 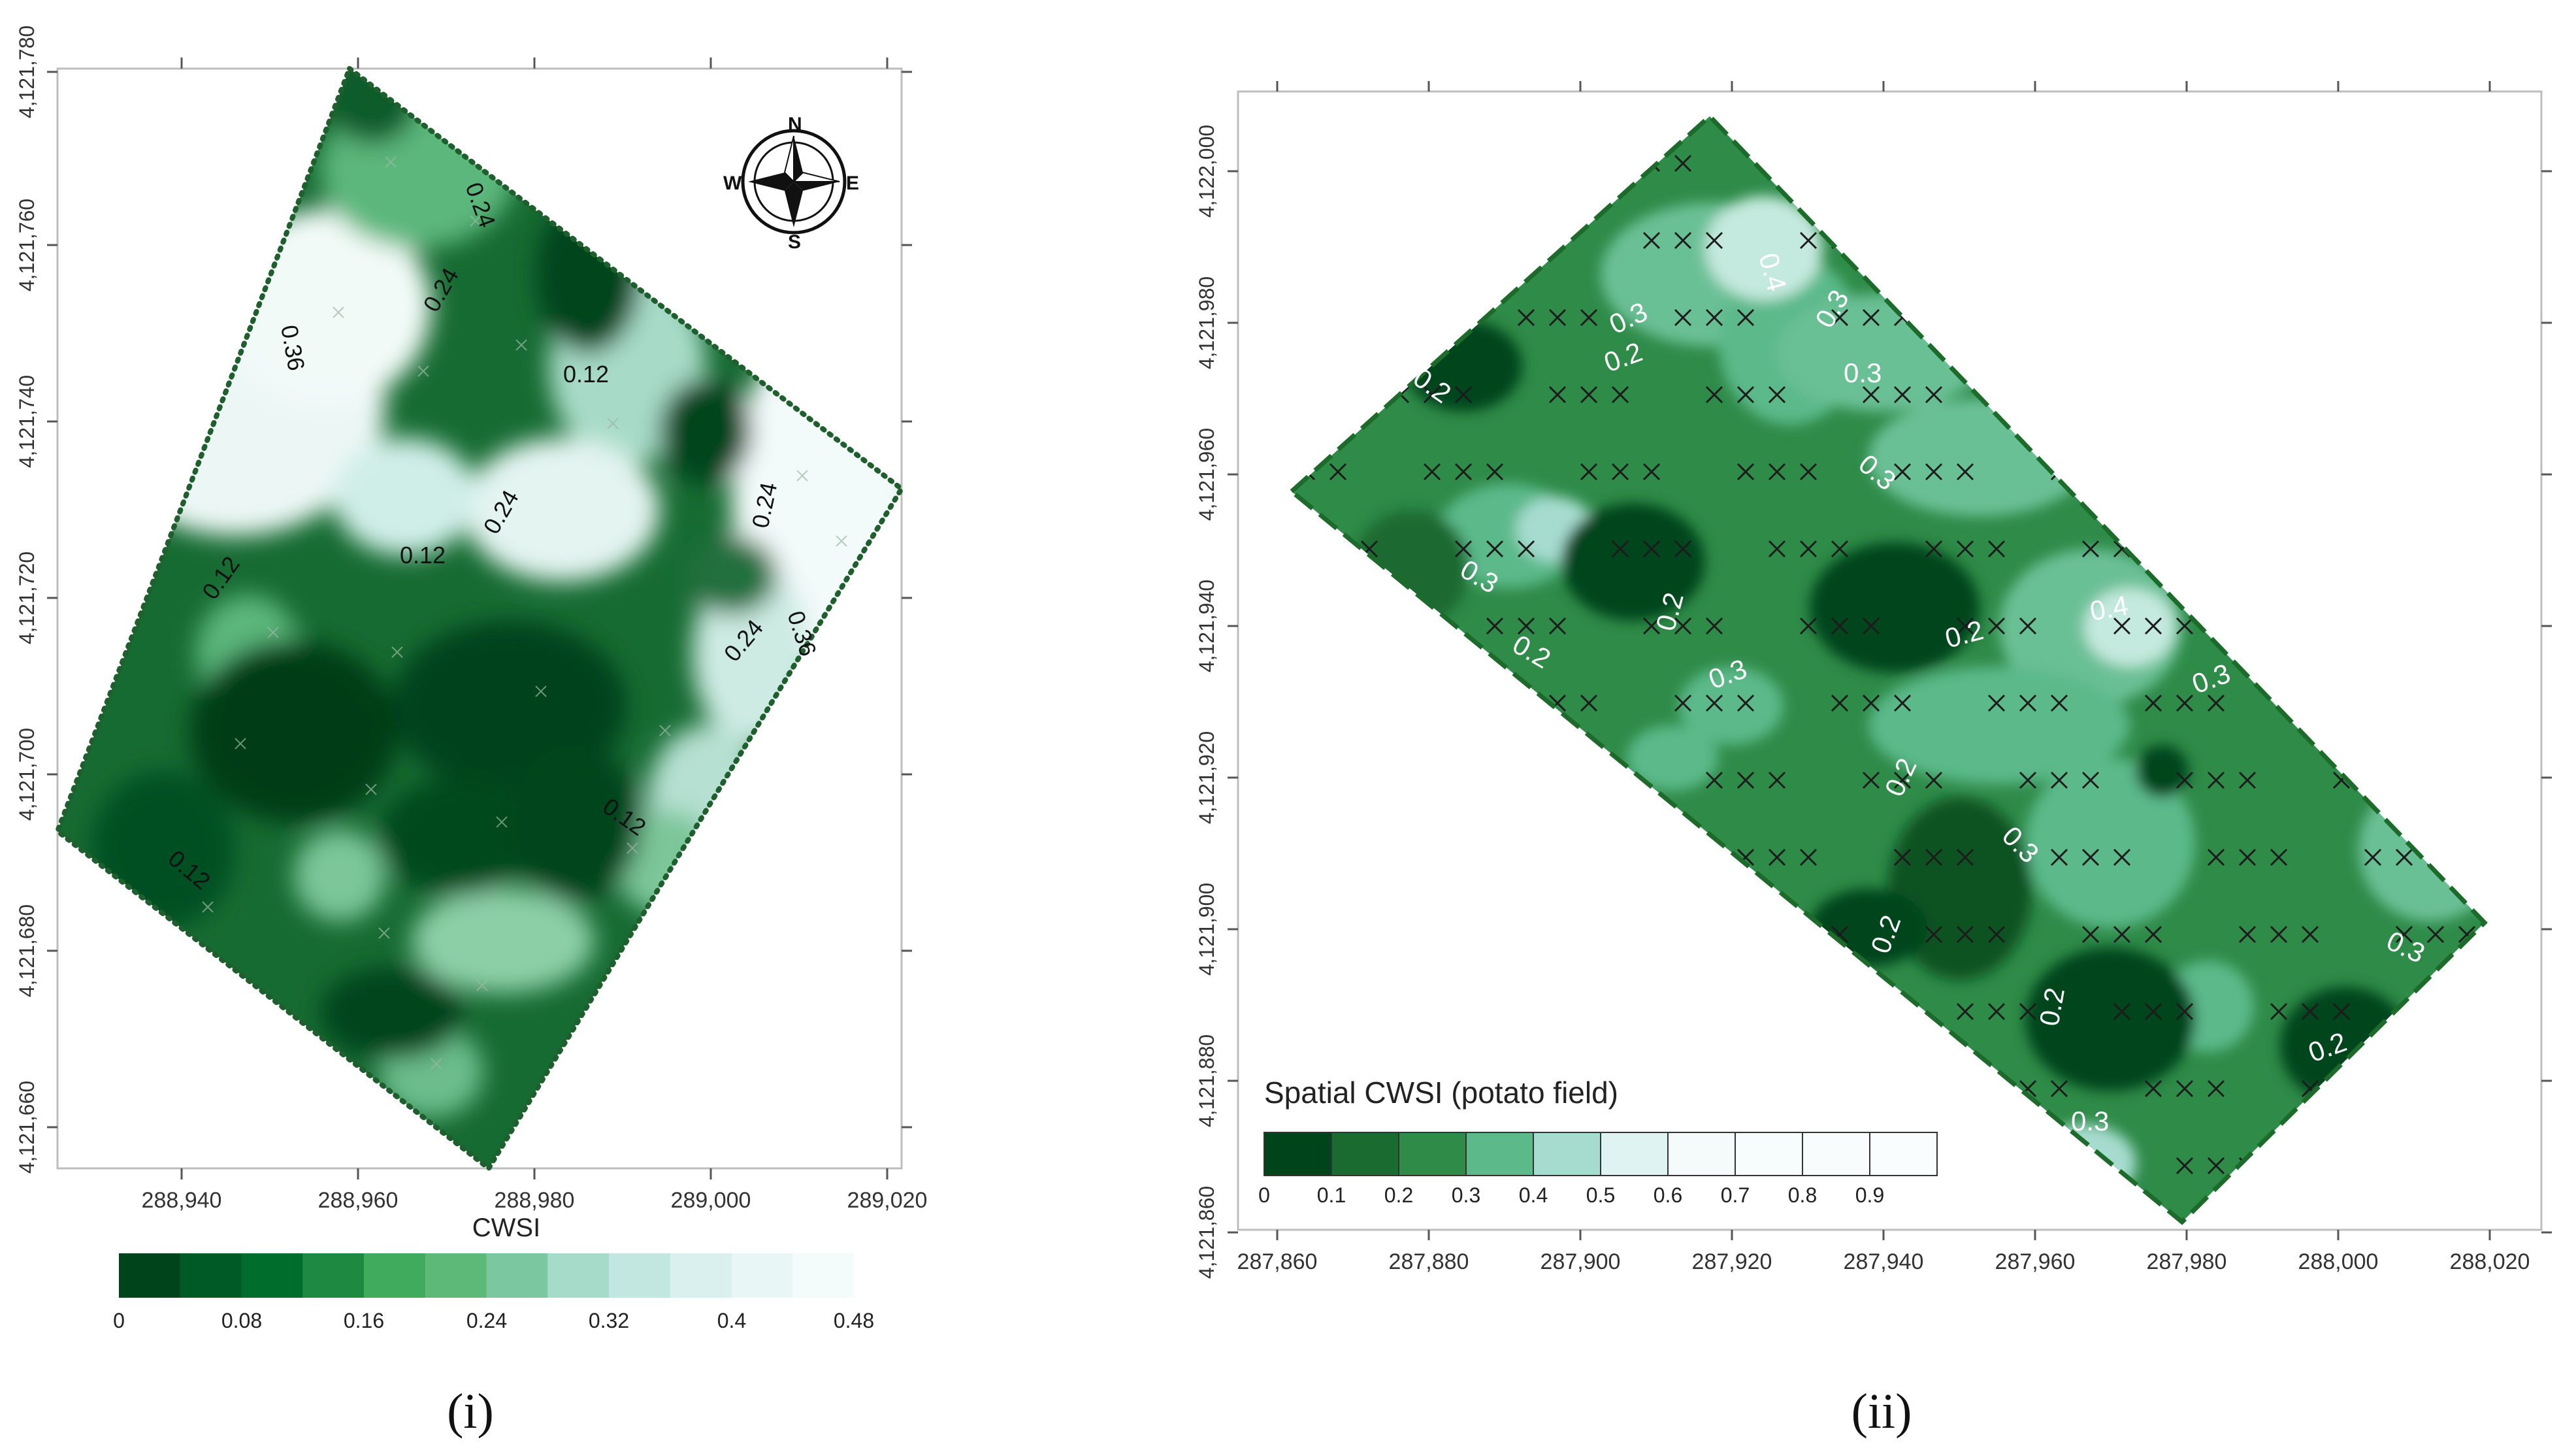 I want to click on panel-i-x-tick-label: 289,020, so click(x=887, y=1200).